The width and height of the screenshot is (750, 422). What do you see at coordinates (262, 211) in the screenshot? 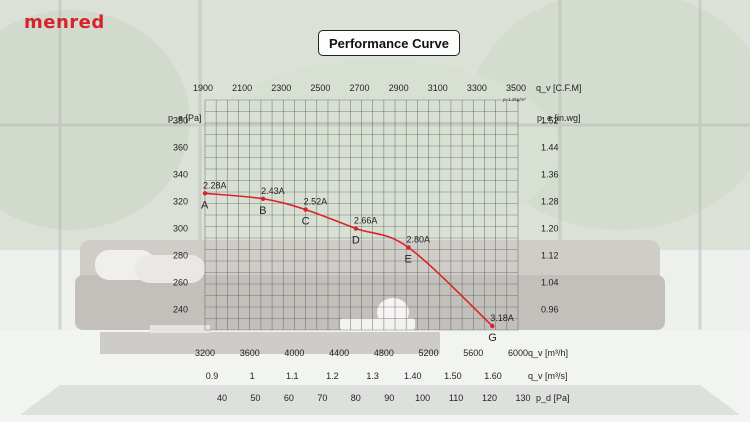
I see `point-letter-label: B` at bounding box center [262, 211].